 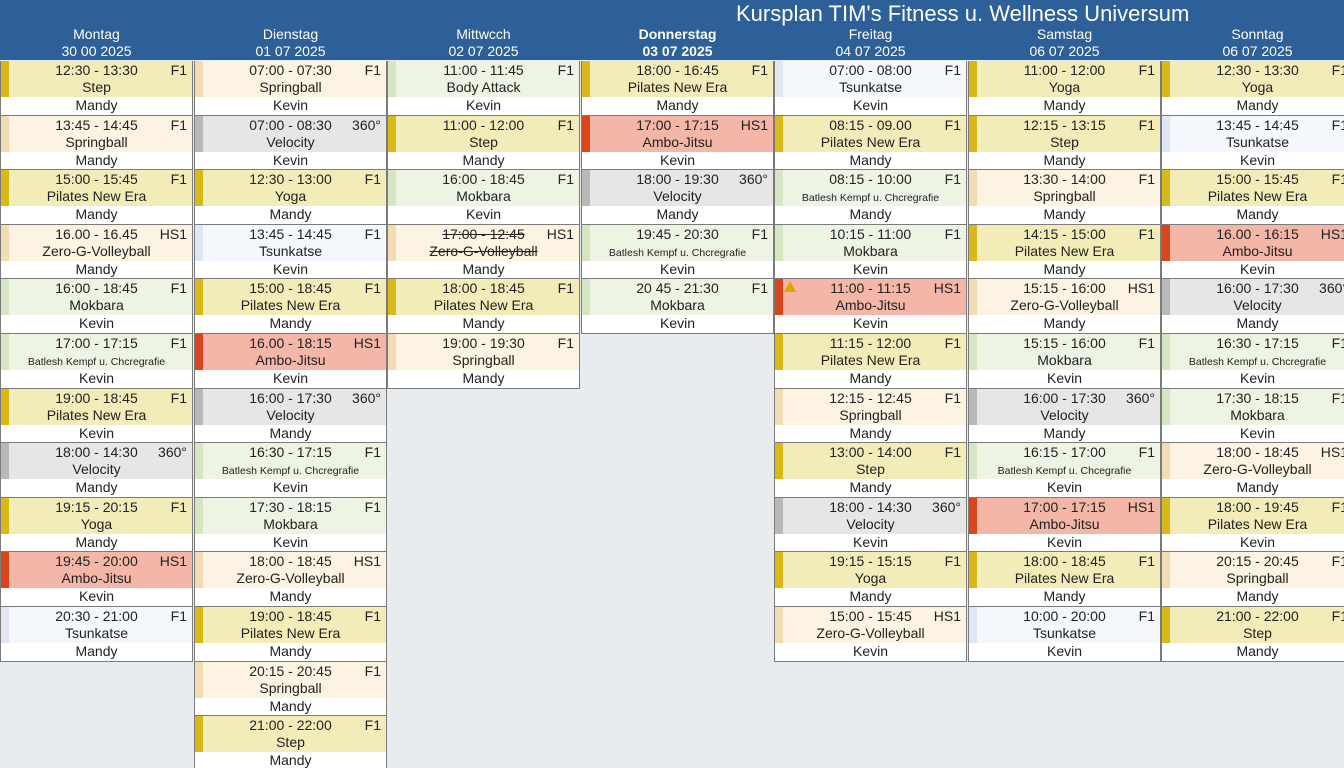 I want to click on course-card: 16.00 - 16.45 HS1 Zero-G-Volleyball Mandy, so click(x=96, y=252).